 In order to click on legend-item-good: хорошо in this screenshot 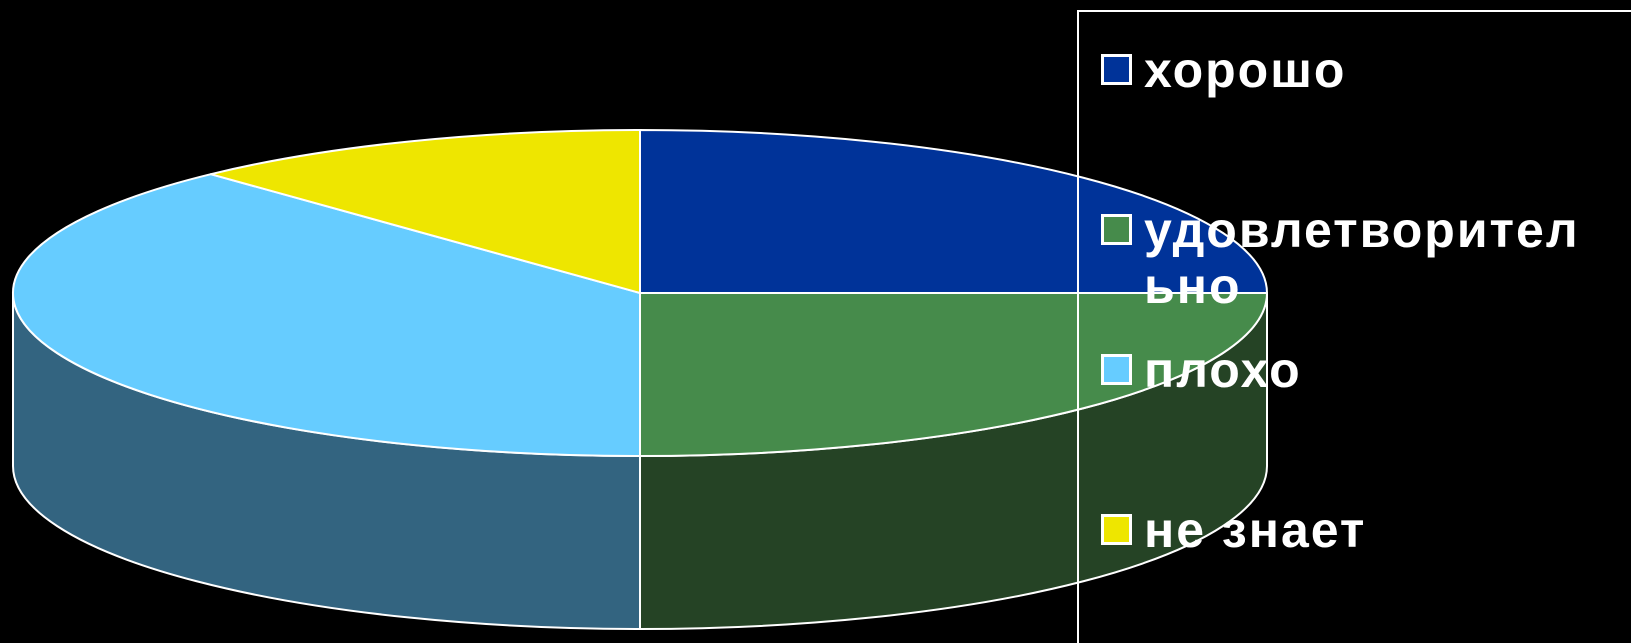, I will do `click(1352, 70)`.